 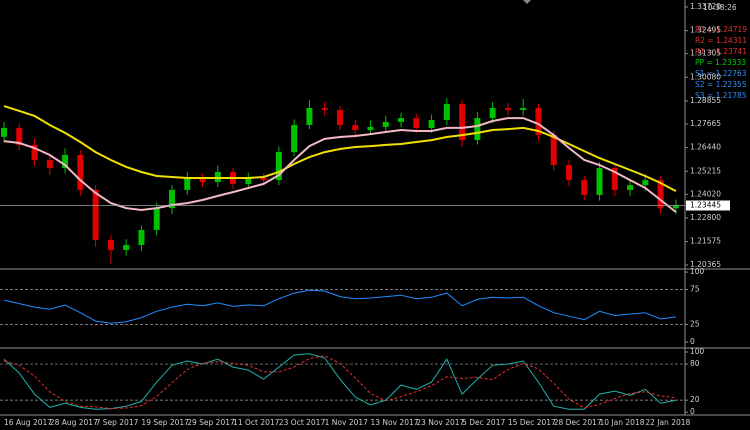 I want to click on pivot-label: S1 = 1.22763, so click(x=721, y=73).